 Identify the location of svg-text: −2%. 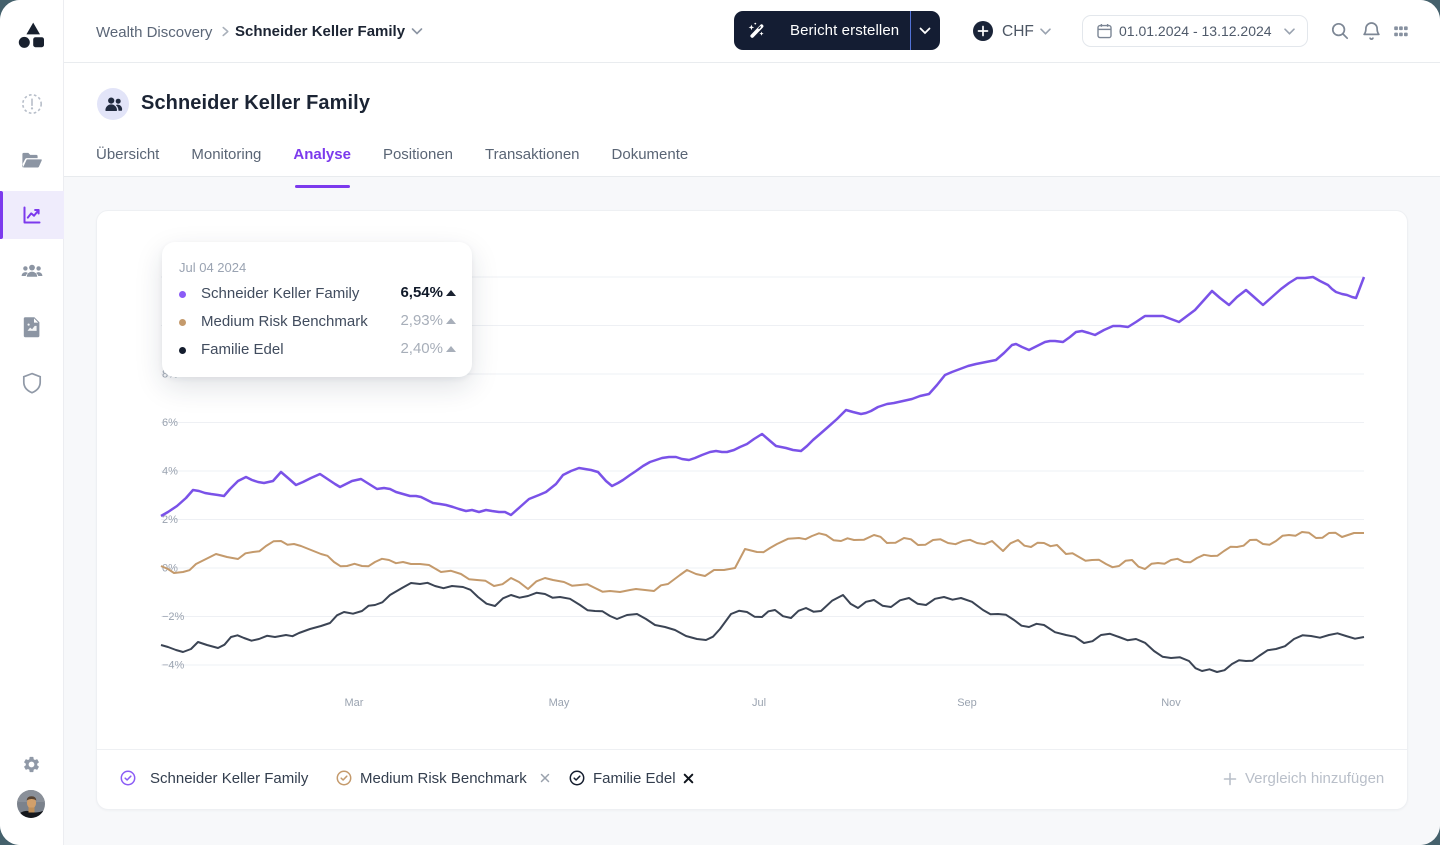
(173, 617).